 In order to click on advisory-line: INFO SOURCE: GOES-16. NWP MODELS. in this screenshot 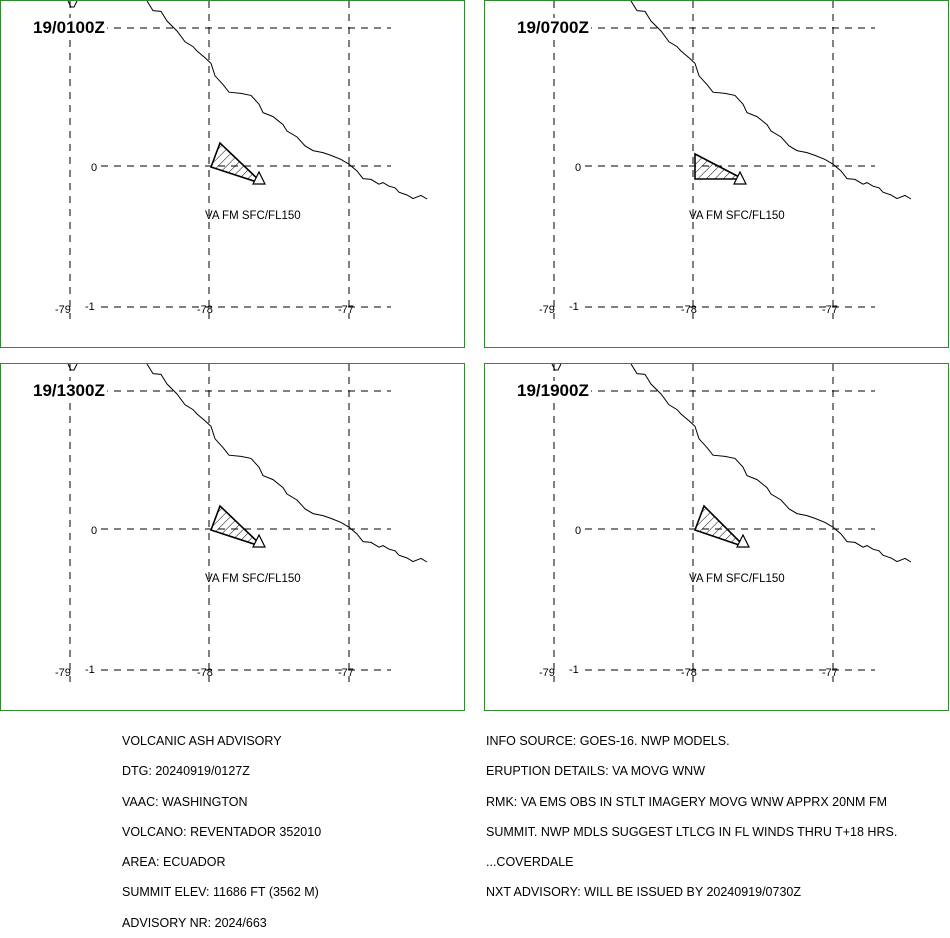, I will do `click(608, 741)`.